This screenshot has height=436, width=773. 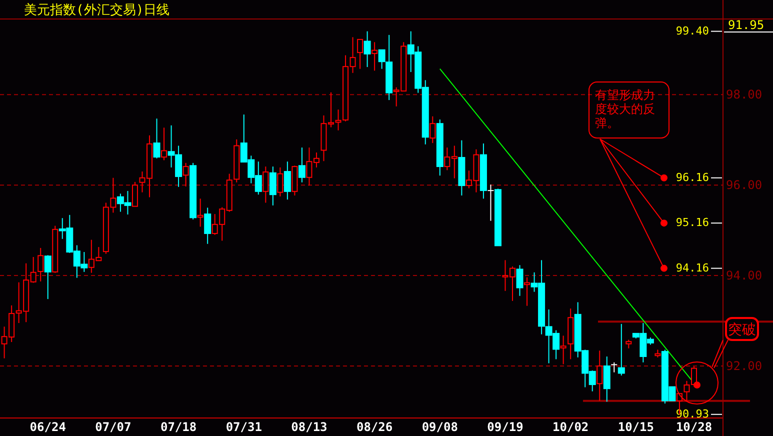 I want to click on x-tick-label: 10/15, so click(x=636, y=427).